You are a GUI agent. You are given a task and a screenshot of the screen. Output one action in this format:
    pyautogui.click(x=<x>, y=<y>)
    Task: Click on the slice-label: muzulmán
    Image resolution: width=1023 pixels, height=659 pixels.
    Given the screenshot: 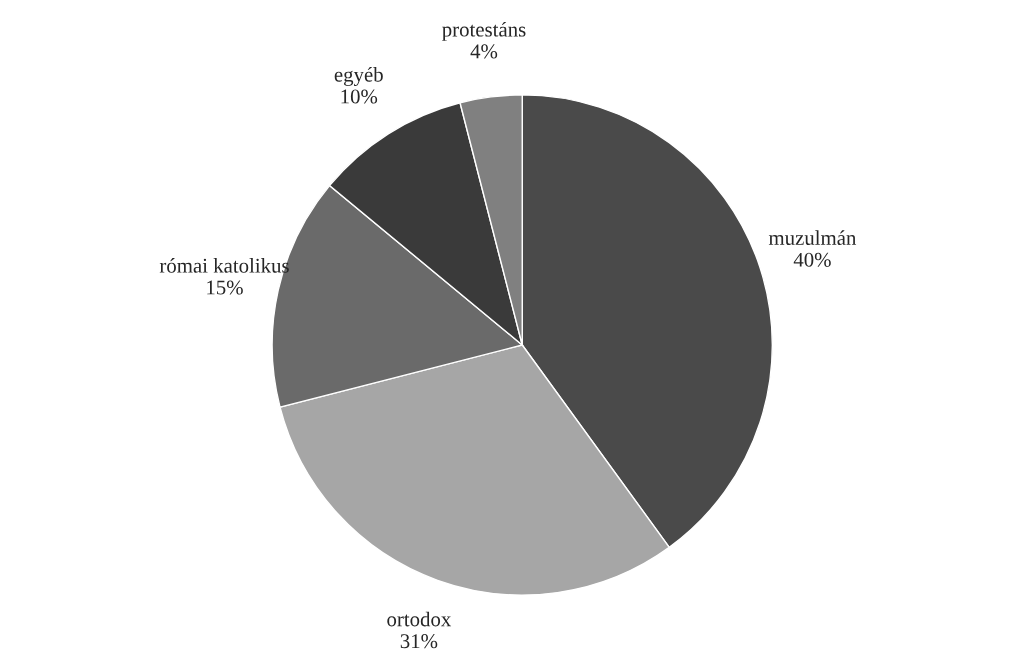 What is the action you would take?
    pyautogui.click(x=812, y=238)
    